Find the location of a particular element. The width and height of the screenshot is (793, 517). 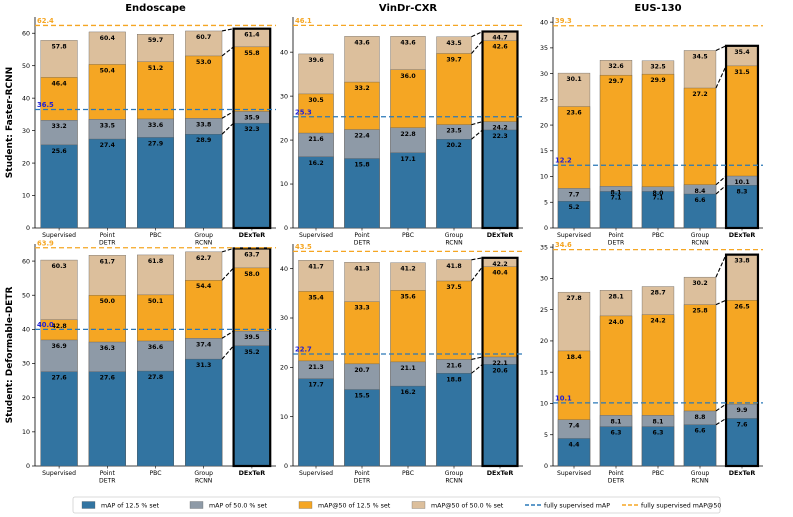

data-label: 5.2 is located at coordinates (574, 207).